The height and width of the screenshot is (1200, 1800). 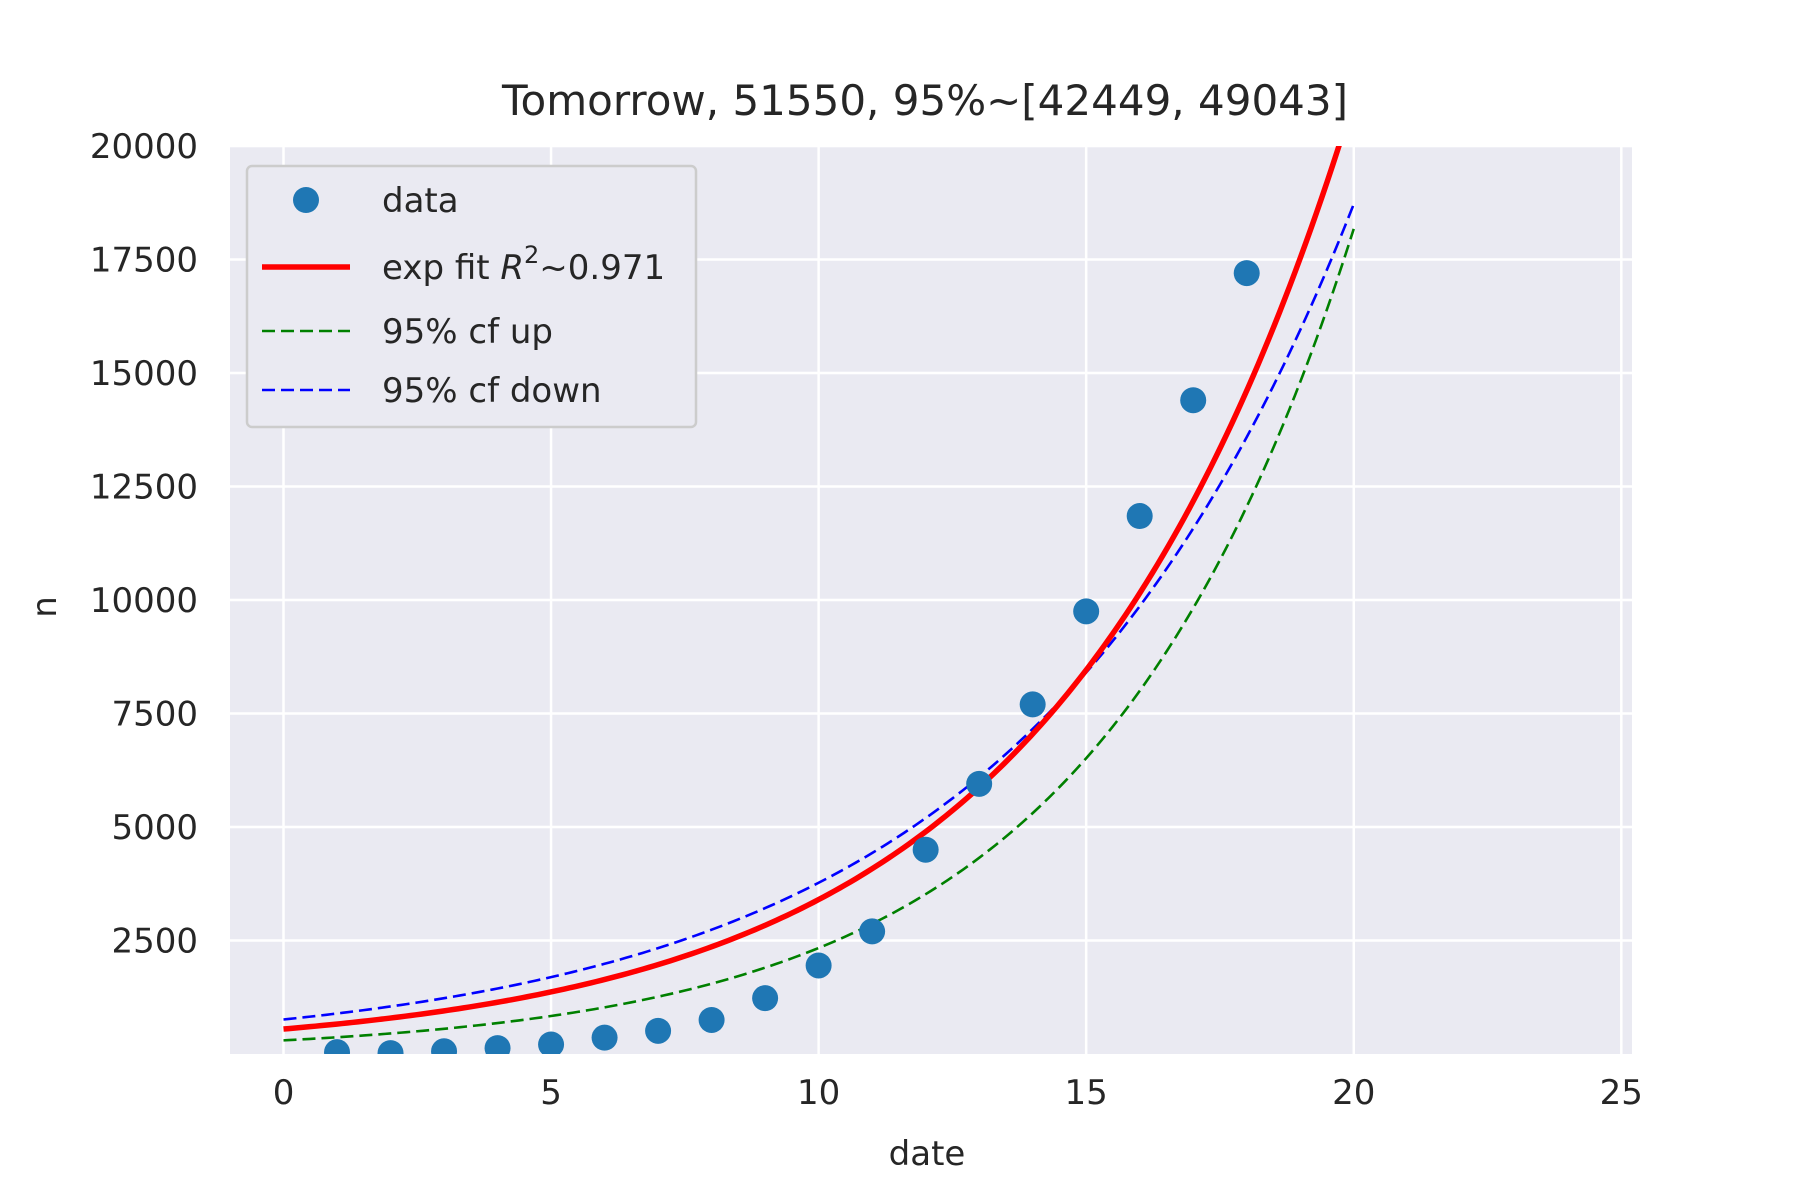 What do you see at coordinates (154, 828) in the screenshot?
I see `y-tick-label: 5000` at bounding box center [154, 828].